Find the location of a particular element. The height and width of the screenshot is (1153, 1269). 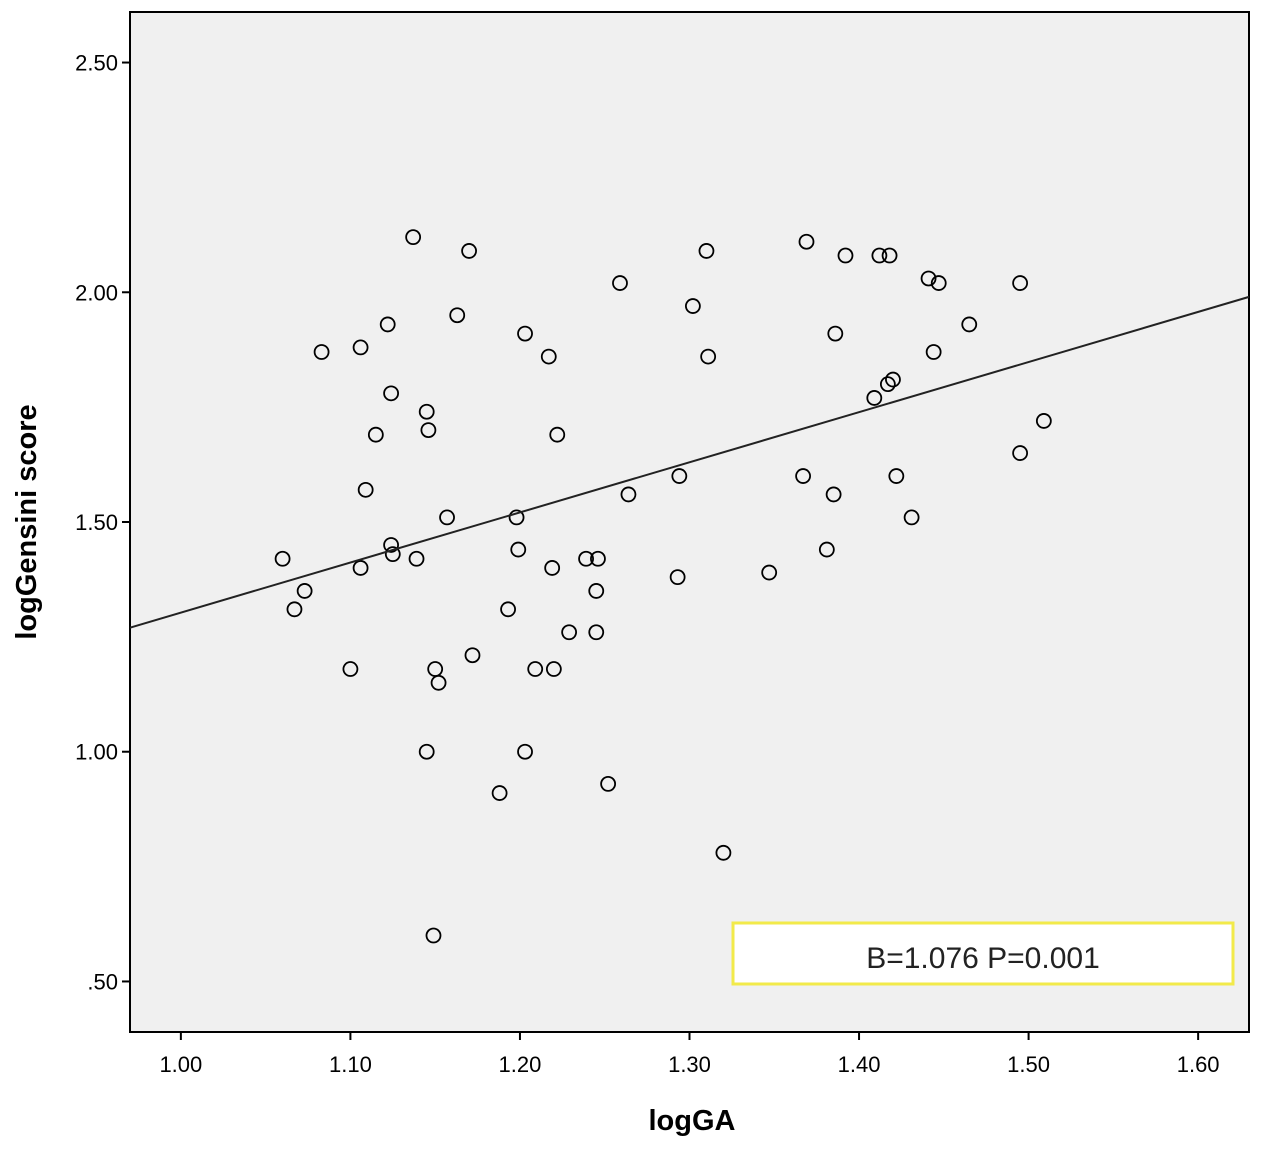

x-axis-title: logGA is located at coordinates (692, 1121).